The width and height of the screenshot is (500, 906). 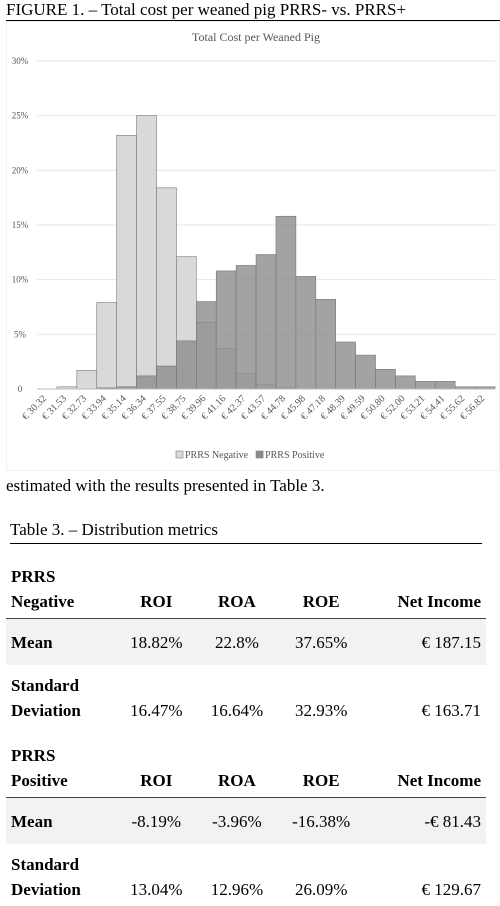 What do you see at coordinates (451, 710) in the screenshot?
I see `table-cell: € 163.71` at bounding box center [451, 710].